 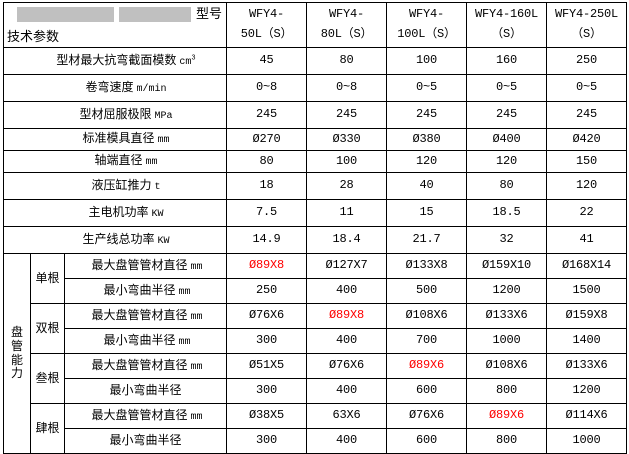 What do you see at coordinates (266, 34) in the screenshot?
I see `model-header-1-line2: 50L（S）` at bounding box center [266, 34].